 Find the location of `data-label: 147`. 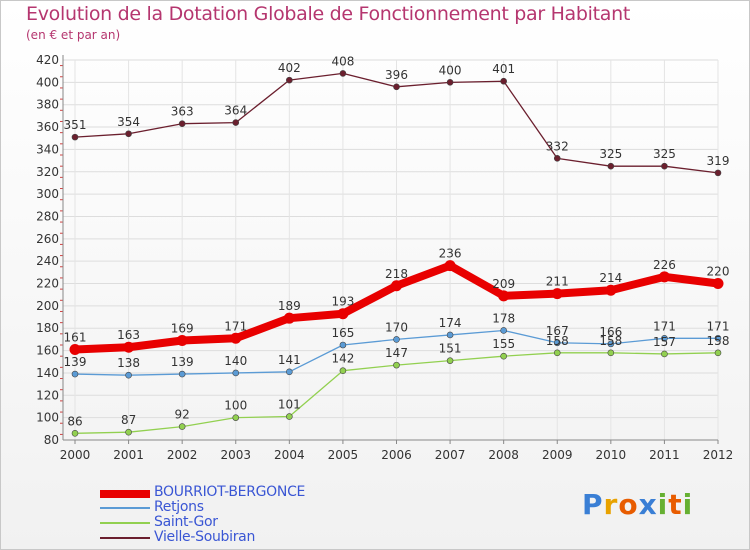

data-label: 147 is located at coordinates (396, 353).